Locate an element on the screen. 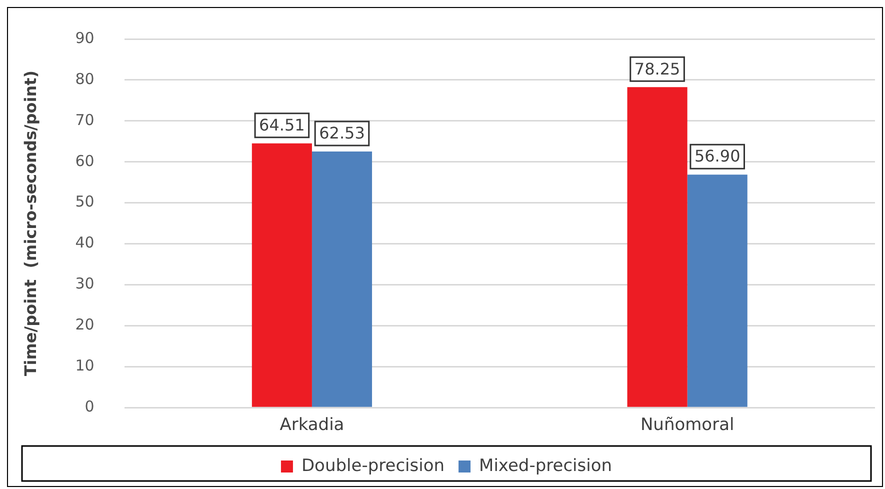 This screenshot has width=885, height=489. legend-label: Mixed-precision is located at coordinates (545, 466).